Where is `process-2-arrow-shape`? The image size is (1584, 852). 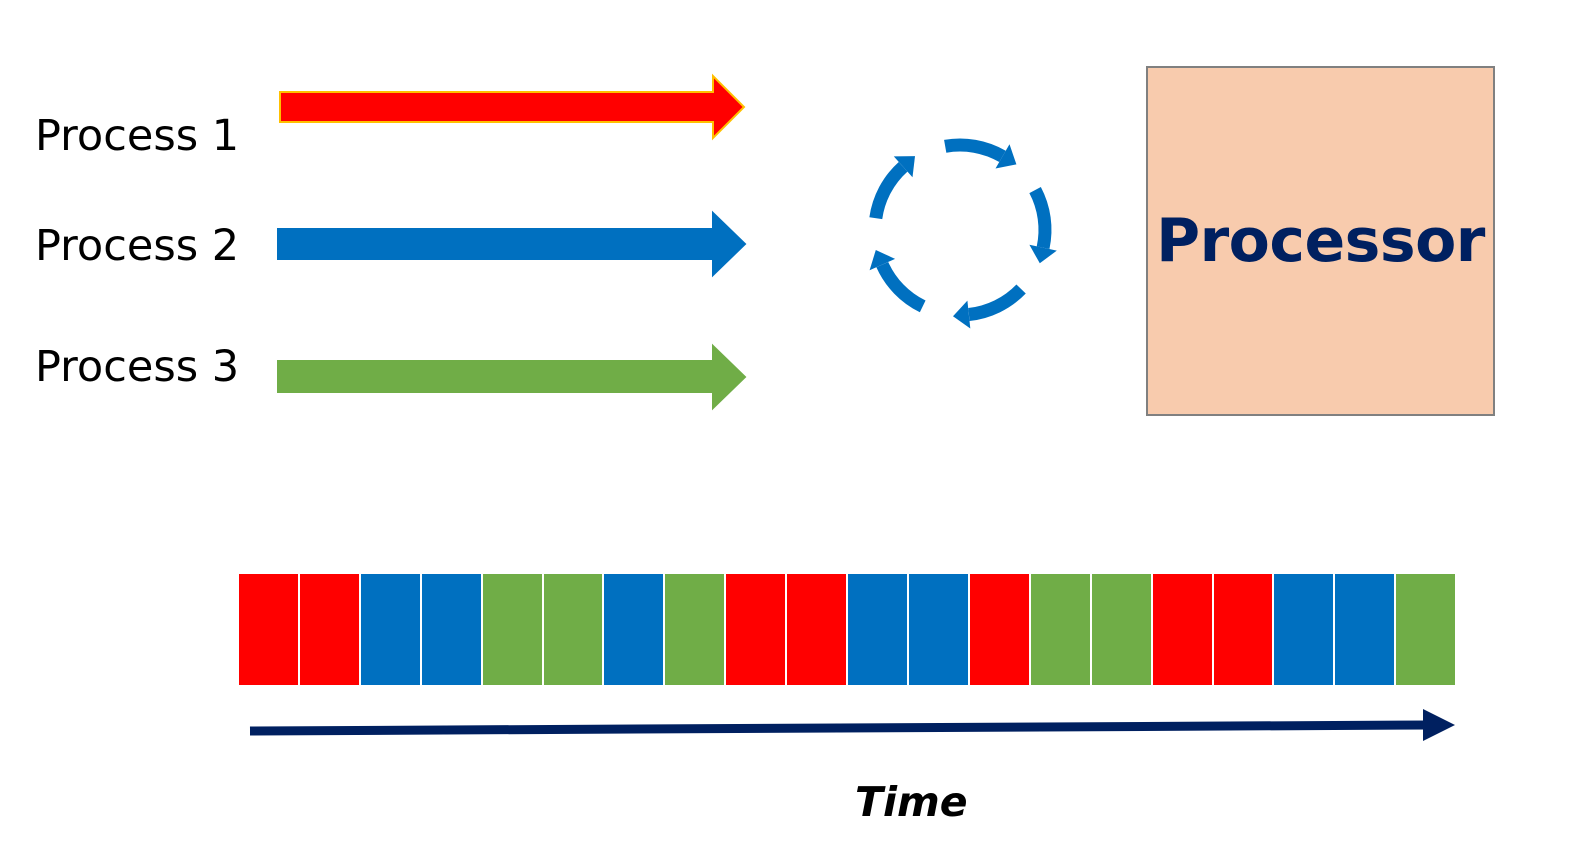
process-2-arrow-shape is located at coordinates (512, 244).